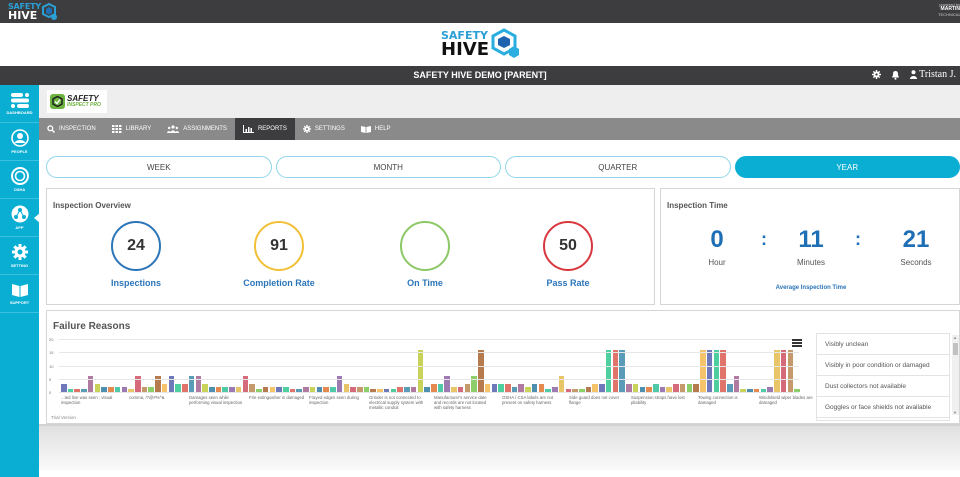 The image size is (960, 477). What do you see at coordinates (19, 180) in the screenshot?
I see `sidebar-item-osha: OSHA` at bounding box center [19, 180].